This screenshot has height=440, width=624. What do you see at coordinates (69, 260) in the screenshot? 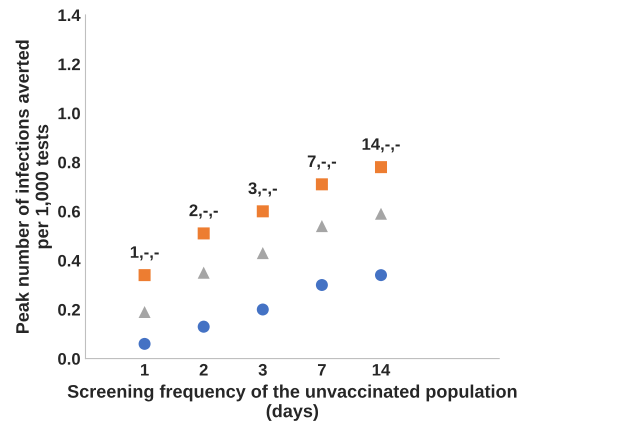
I see `y-tick-label: 0.4` at bounding box center [69, 260].